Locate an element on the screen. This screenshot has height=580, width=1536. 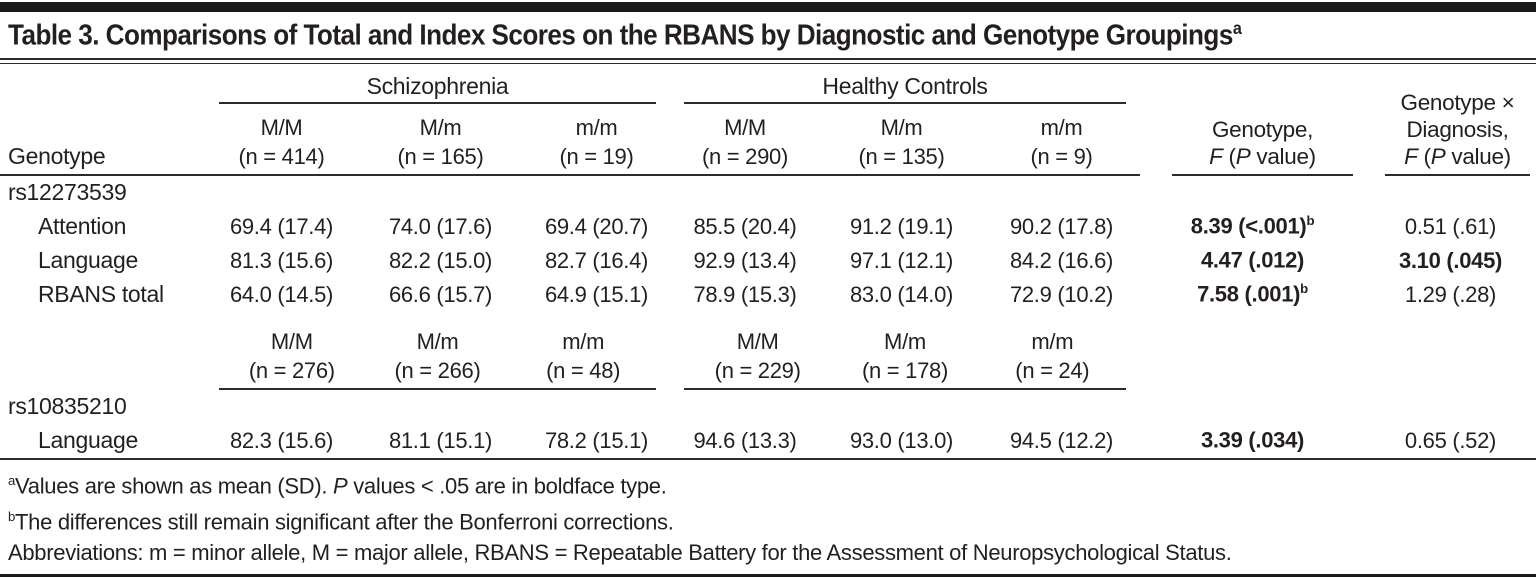
value-cell: 72.9 (10.2) is located at coordinates (1061, 294).